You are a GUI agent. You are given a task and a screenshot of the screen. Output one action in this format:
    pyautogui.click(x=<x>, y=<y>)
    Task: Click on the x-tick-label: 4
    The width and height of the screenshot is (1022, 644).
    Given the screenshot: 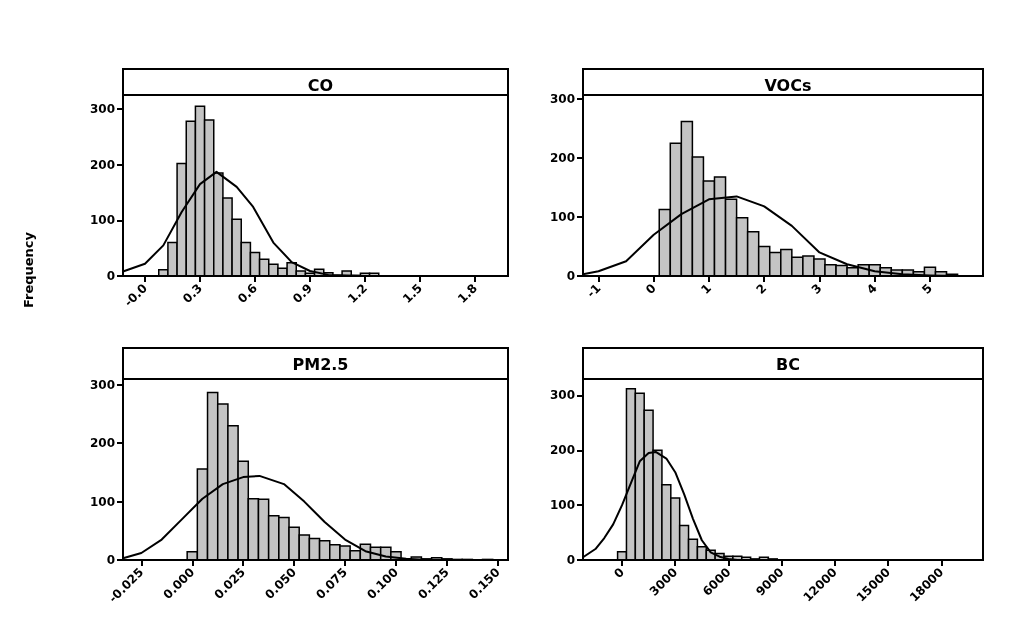 What is the action you would take?
    pyautogui.click(x=871, y=289)
    